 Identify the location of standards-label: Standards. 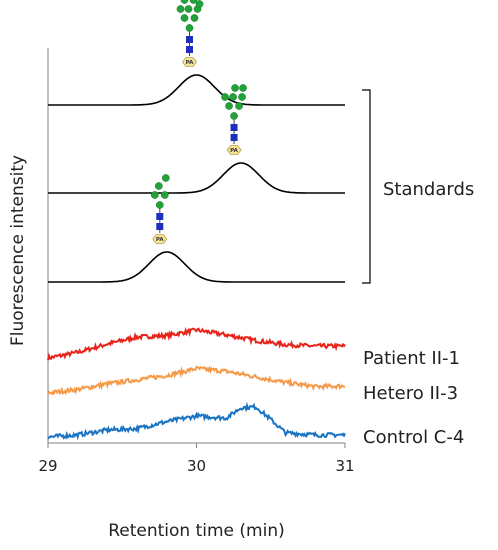
(428, 189).